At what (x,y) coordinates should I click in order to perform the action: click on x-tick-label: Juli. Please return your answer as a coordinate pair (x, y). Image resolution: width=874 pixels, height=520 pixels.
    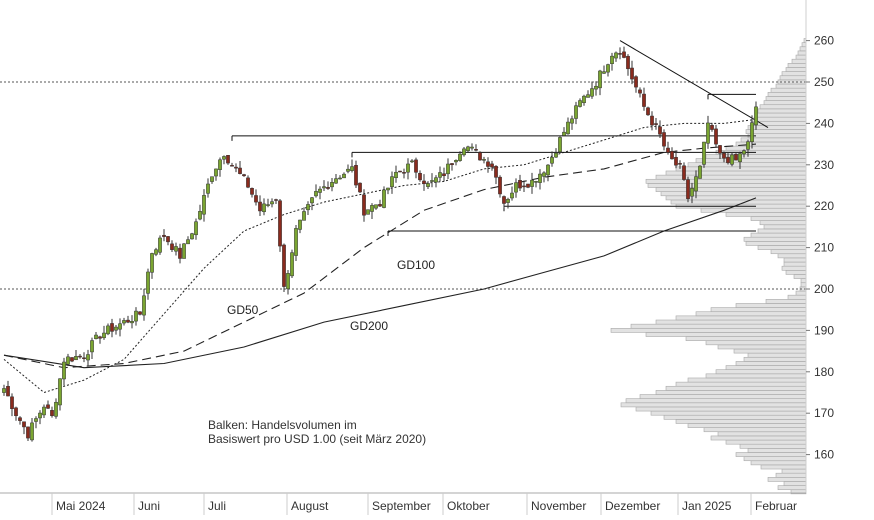
    Looking at the image, I should click on (217, 506).